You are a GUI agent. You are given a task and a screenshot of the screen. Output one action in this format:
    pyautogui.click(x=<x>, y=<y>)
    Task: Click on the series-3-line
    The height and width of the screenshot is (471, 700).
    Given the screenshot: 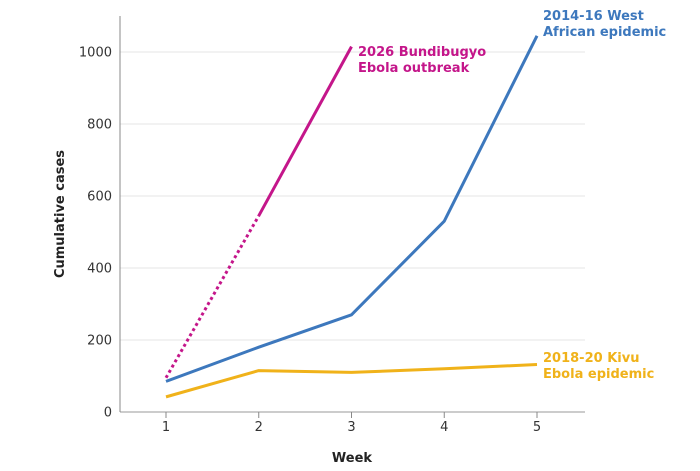 What is the action you would take?
    pyautogui.click(x=351, y=380)
    